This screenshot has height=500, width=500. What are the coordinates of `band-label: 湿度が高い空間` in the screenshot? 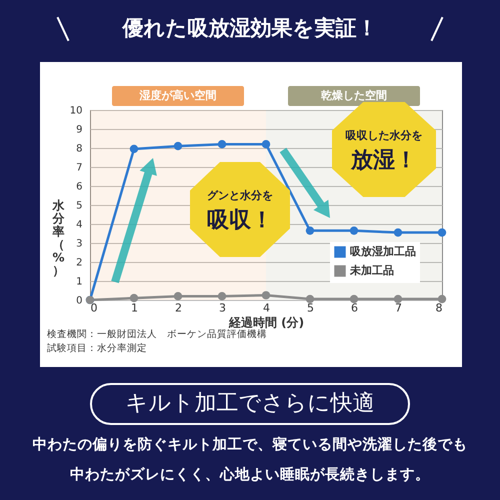 It's located at (177, 95).